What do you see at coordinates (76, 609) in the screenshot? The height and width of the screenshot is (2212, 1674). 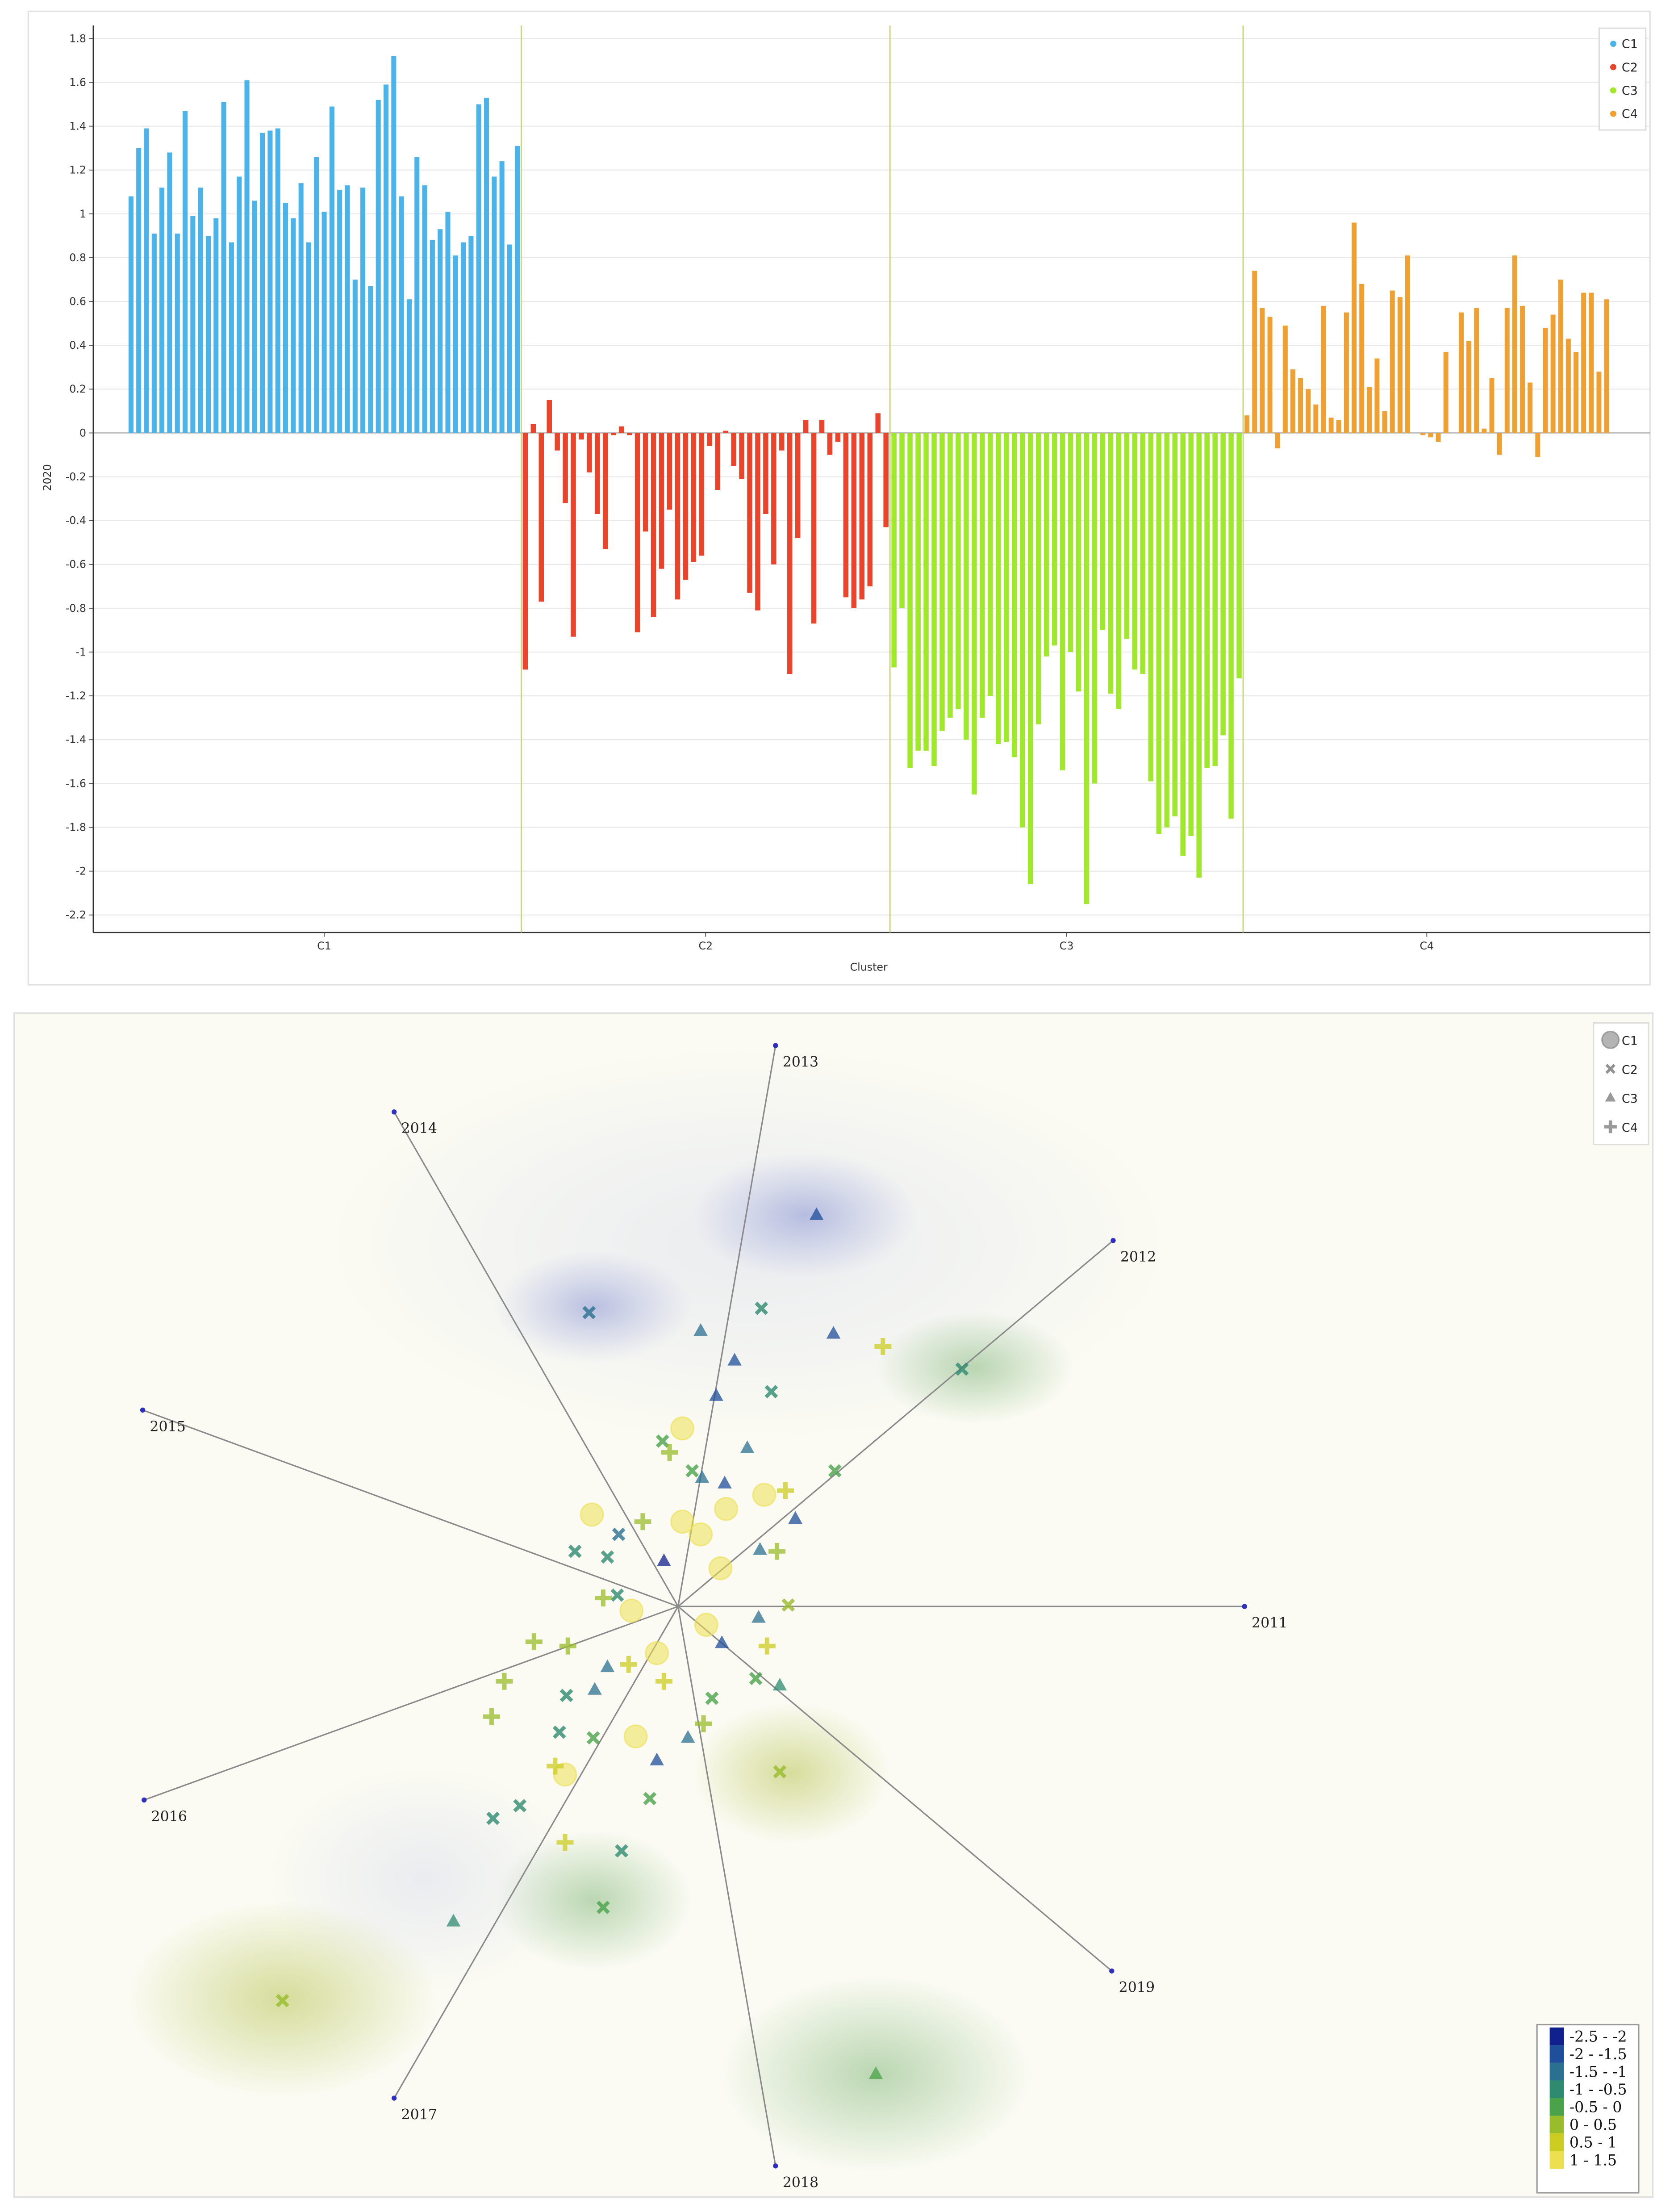 I see `y-tick-label: -0.8` at bounding box center [76, 609].